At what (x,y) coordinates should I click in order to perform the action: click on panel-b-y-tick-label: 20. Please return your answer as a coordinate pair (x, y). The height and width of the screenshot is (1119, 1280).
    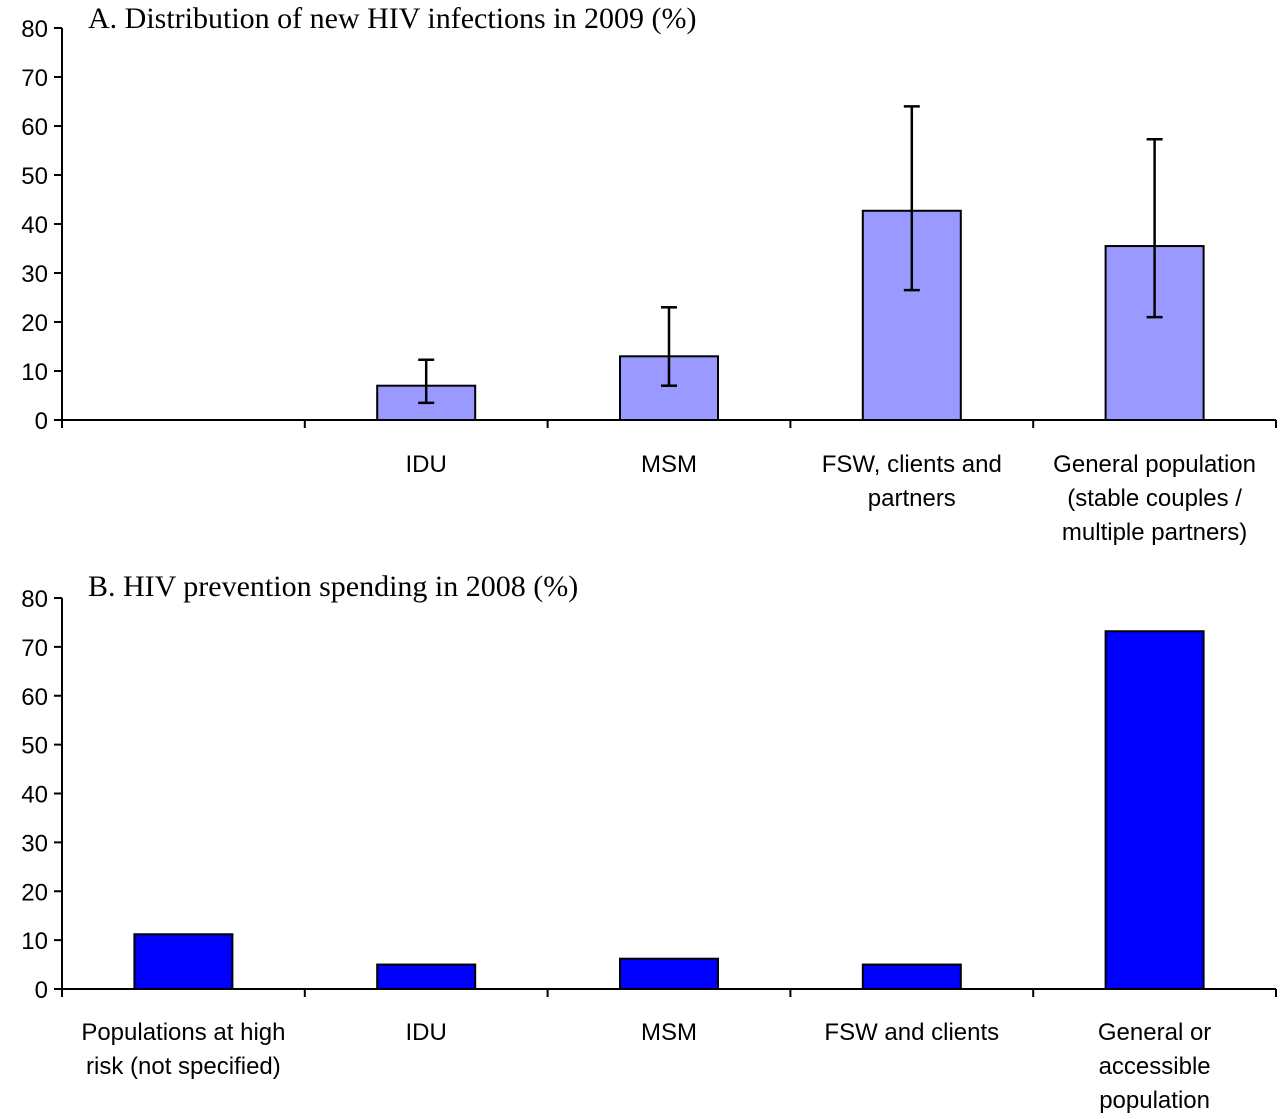
    Looking at the image, I should click on (34, 892).